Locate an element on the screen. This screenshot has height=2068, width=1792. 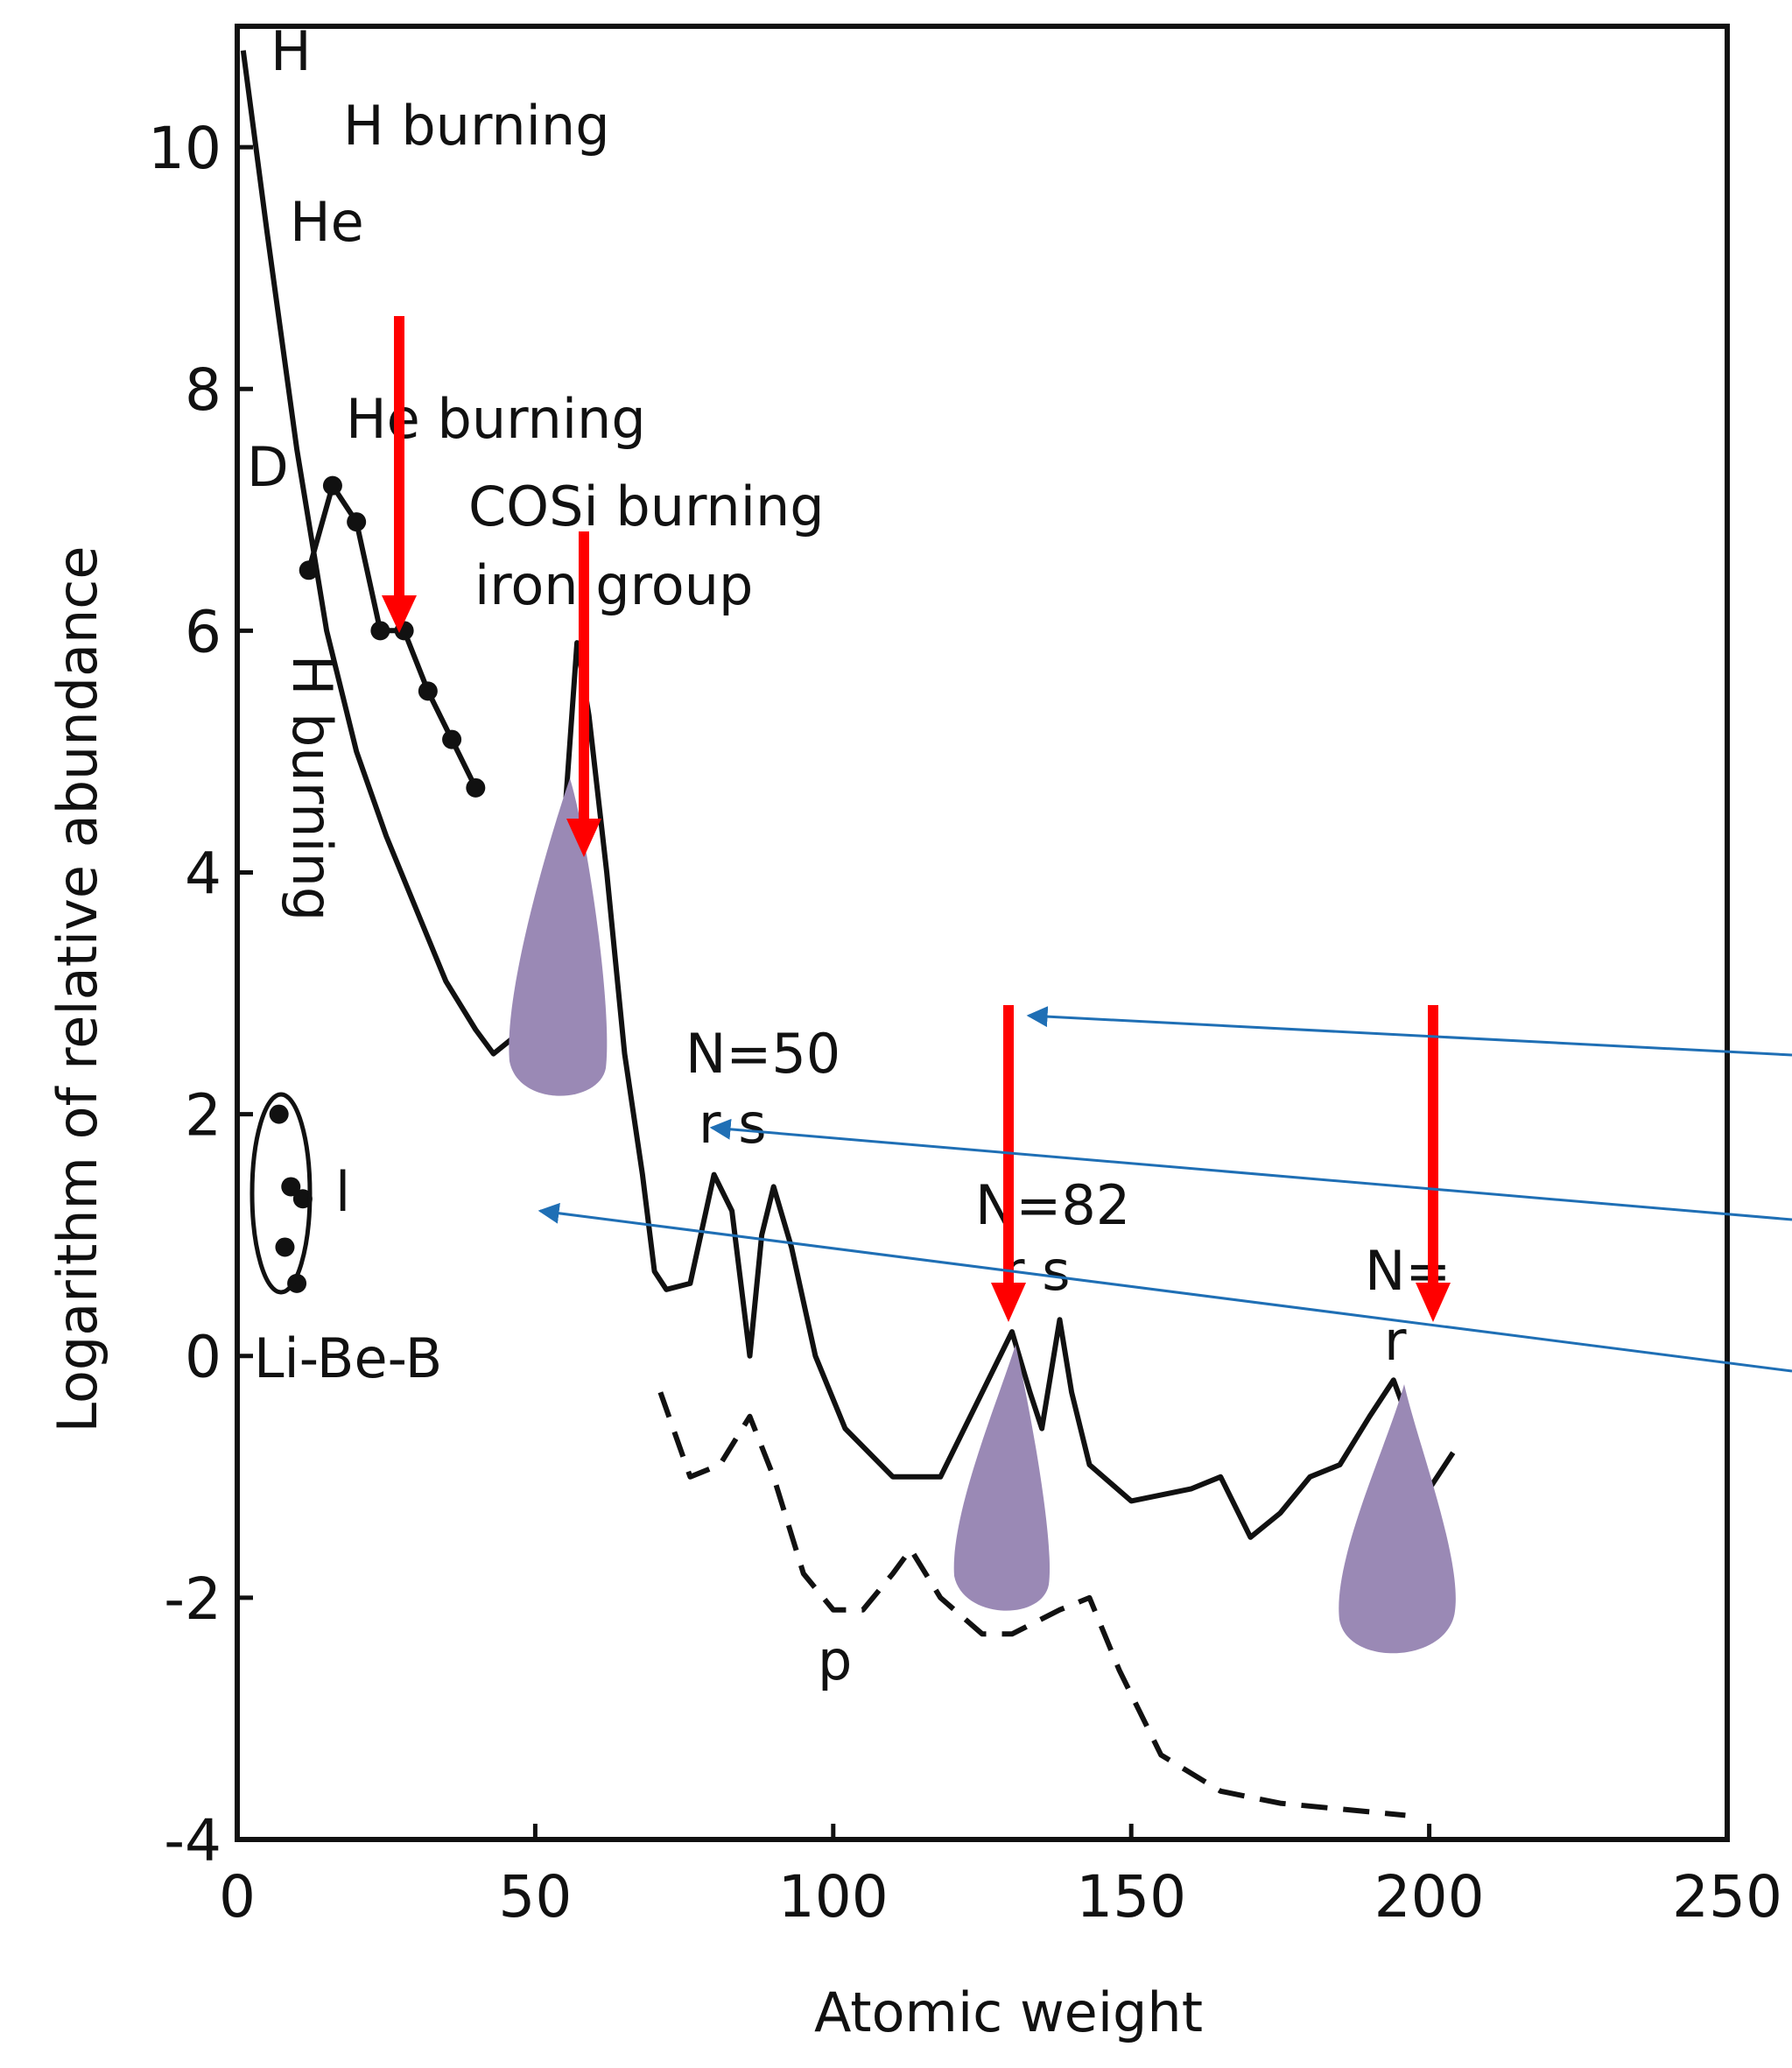
x-tick-label: 250 is located at coordinates (1727, 1897).